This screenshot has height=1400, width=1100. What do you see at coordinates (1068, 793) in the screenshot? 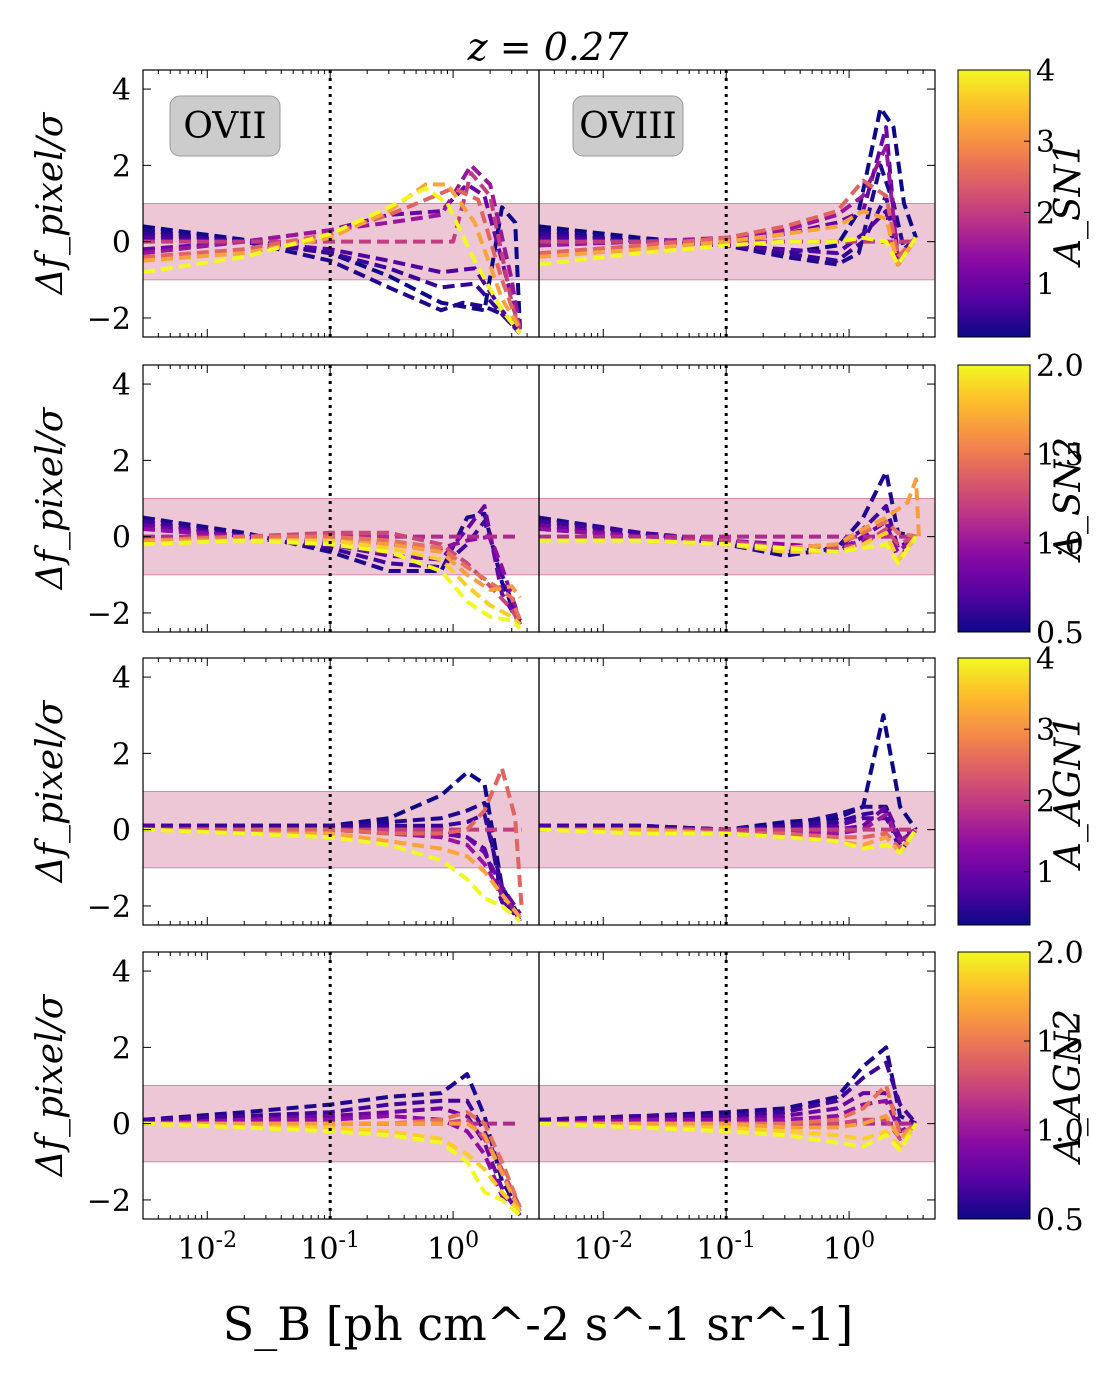
I see `colorbar-label: A_AGN1` at bounding box center [1068, 793].